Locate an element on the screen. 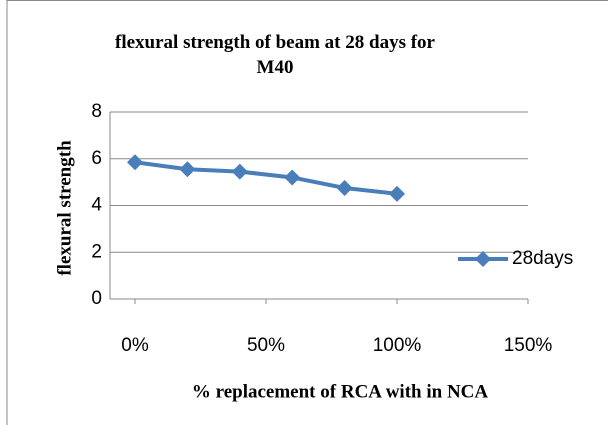 The width and height of the screenshot is (608, 425). y-tick-label: 0 is located at coordinates (96, 298).